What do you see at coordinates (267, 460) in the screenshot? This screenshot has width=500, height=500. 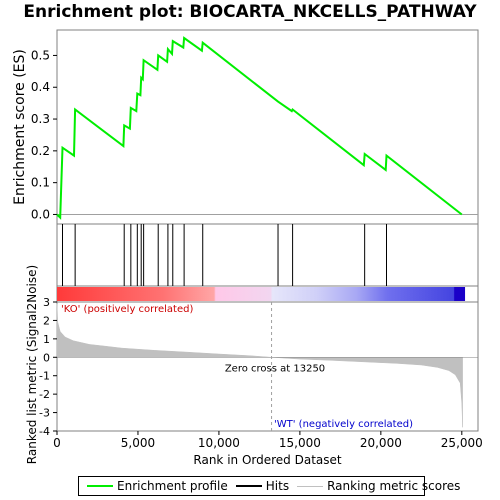 I see `xlabel: Rank in Ordered Dataset` at bounding box center [267, 460].